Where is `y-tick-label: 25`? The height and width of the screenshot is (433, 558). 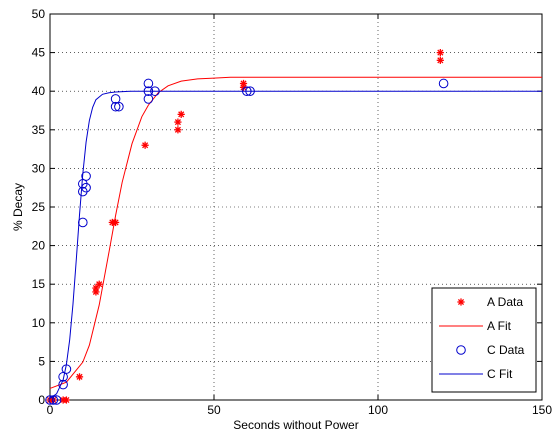 y-tick-label: 25 is located at coordinates (39, 207).